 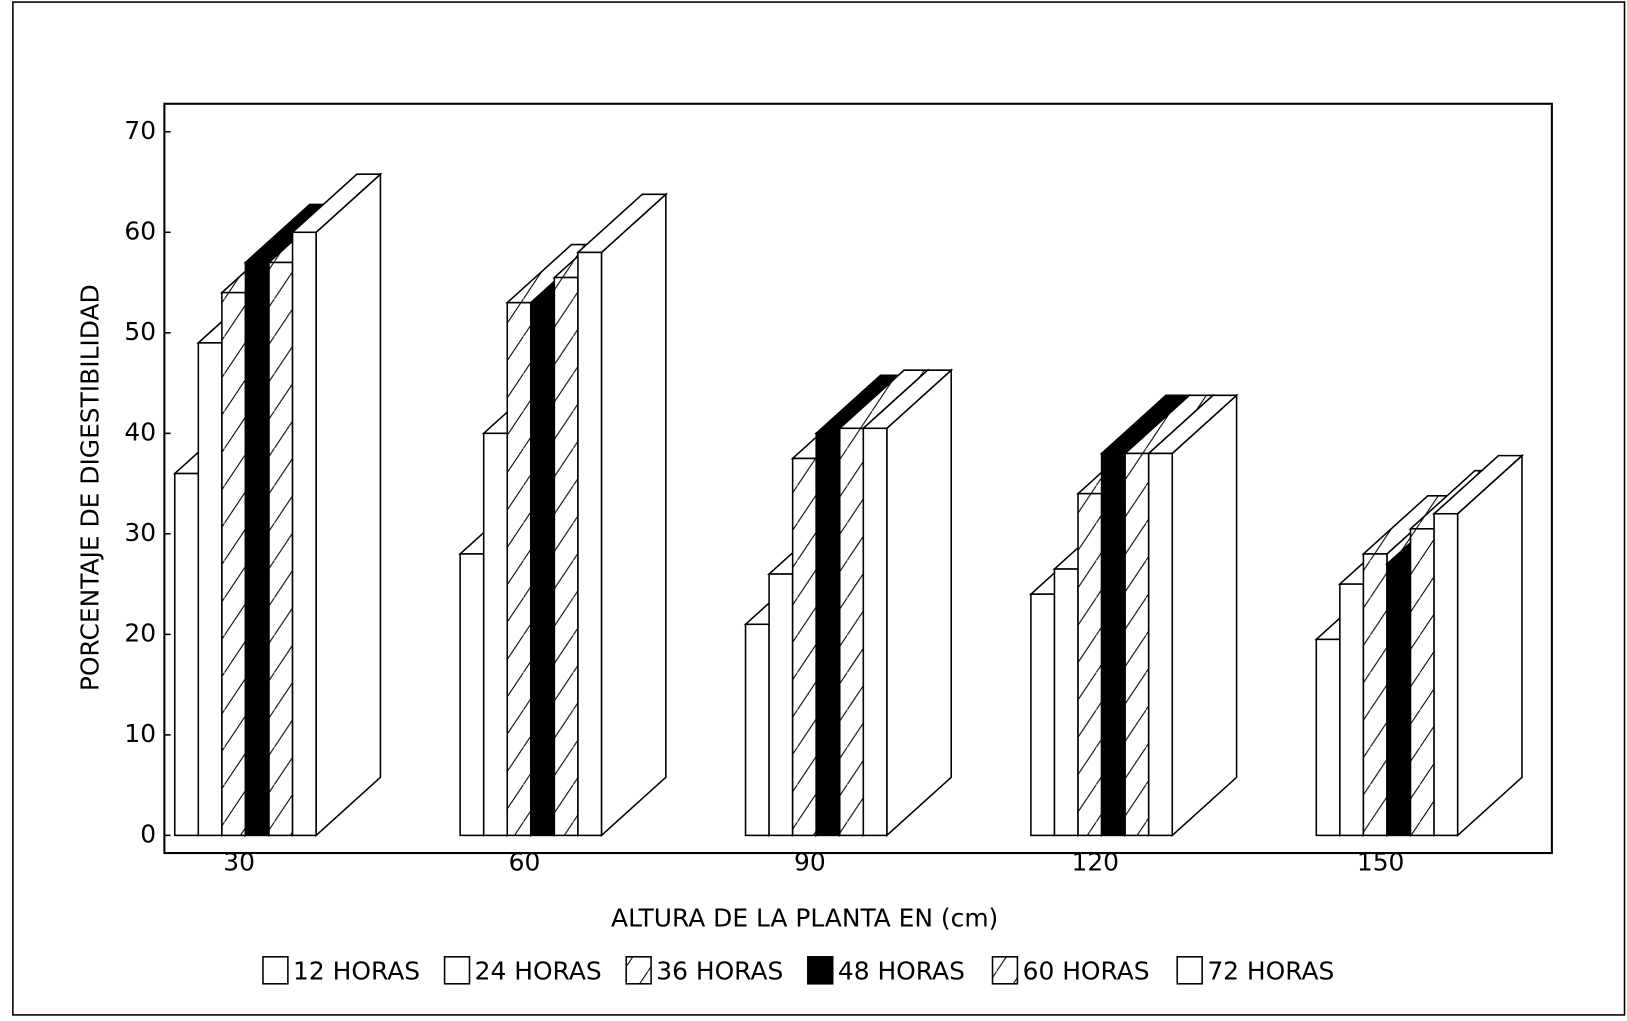 What do you see at coordinates (140, 733) in the screenshot?
I see `y-tick-label: 10` at bounding box center [140, 733].